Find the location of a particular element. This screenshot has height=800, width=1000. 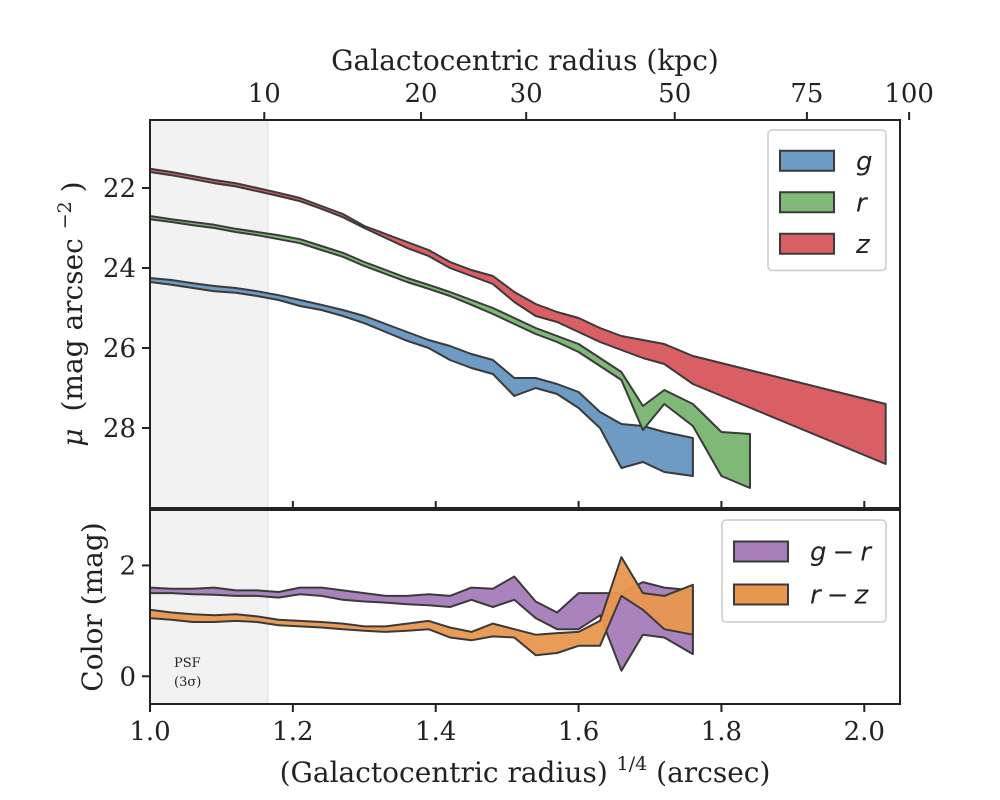

kpc-tick-label: 30 is located at coordinates (526, 94).